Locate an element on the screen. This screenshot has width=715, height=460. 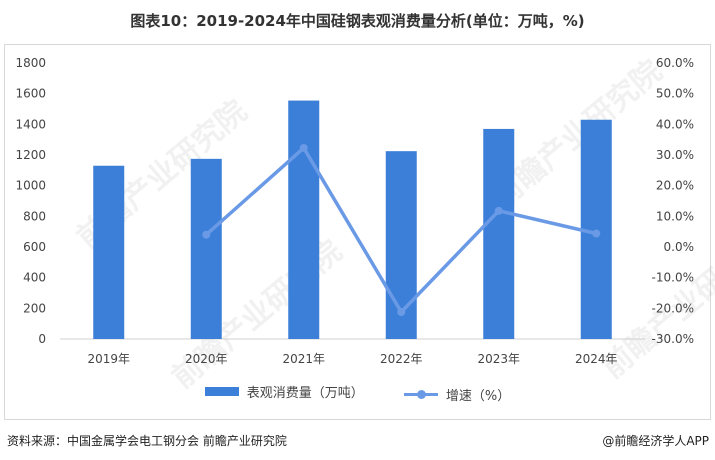
legend-item-growth: 增速（%） is located at coordinates (457, 394).